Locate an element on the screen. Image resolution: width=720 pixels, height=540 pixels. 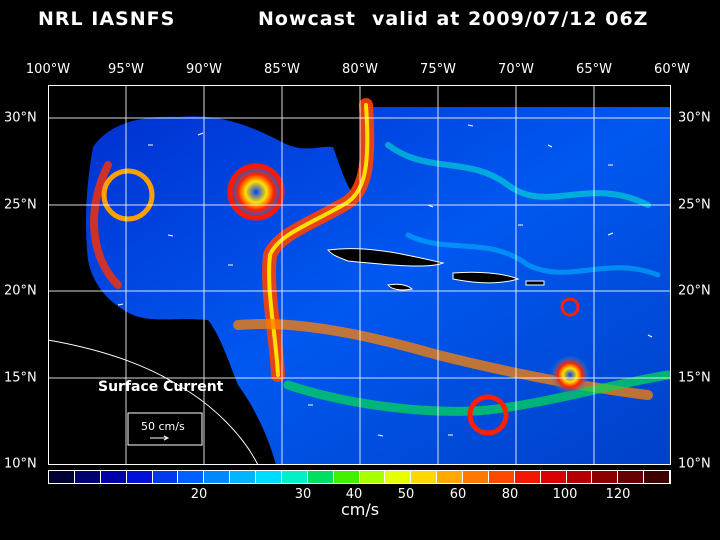
lat-label-right: 25°N is located at coordinates (694, 205).